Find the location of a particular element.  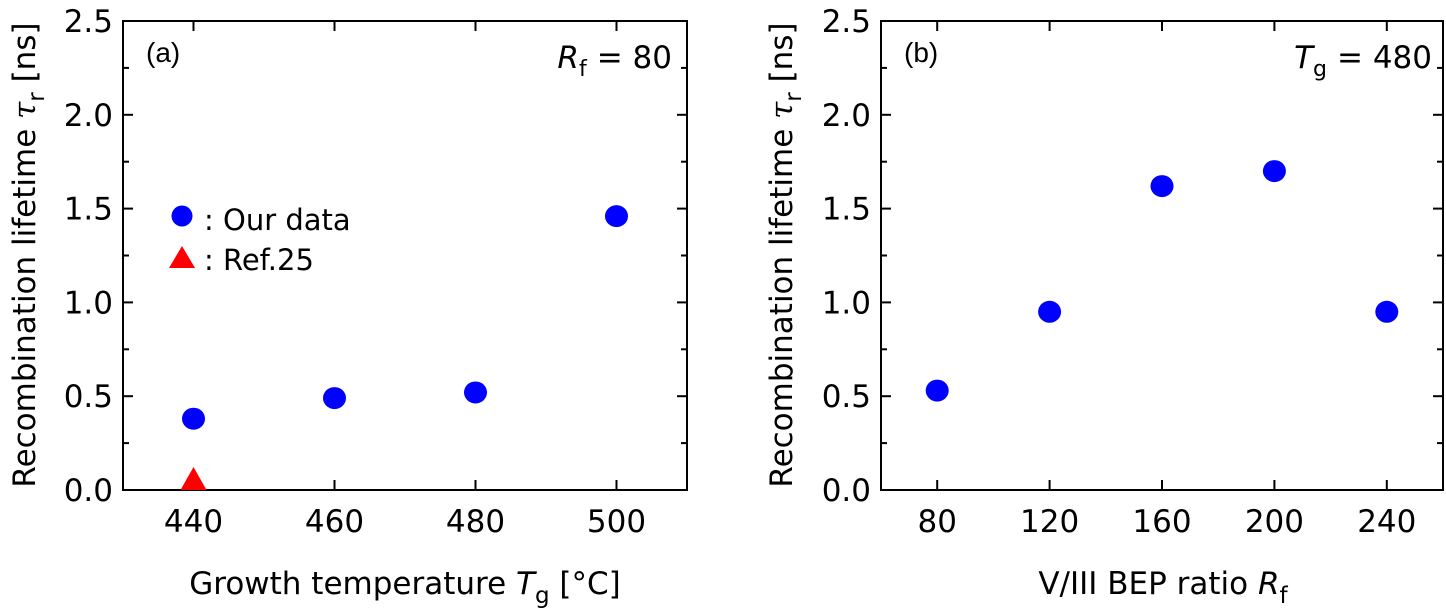

panel-a-y-axis-title: Recombination lifetime τr [ns] is located at coordinates (28, 254).